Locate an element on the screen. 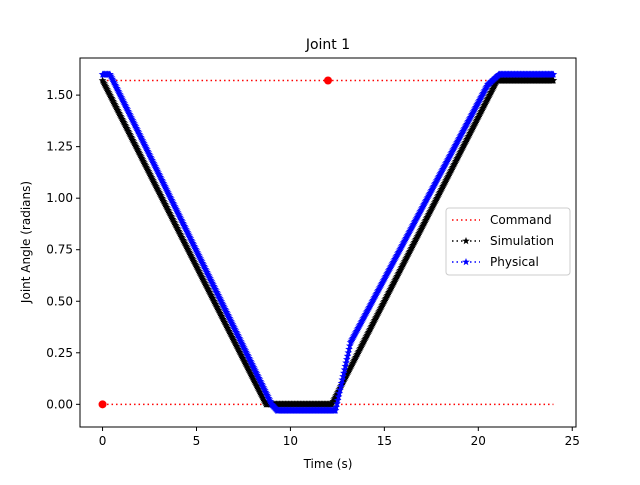 The width and height of the screenshot is (640, 485). y-tick-label: 0.50 is located at coordinates (59, 301).